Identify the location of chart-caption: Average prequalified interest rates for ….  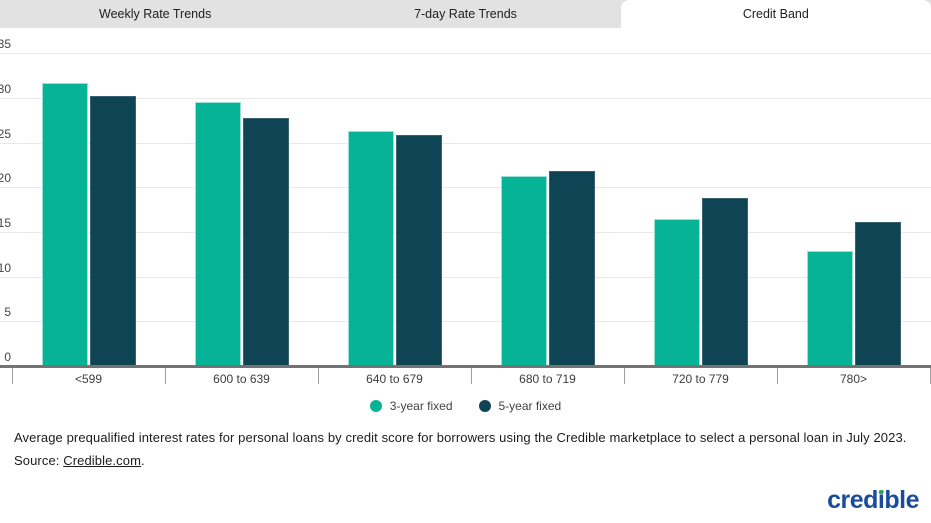
(467, 449).